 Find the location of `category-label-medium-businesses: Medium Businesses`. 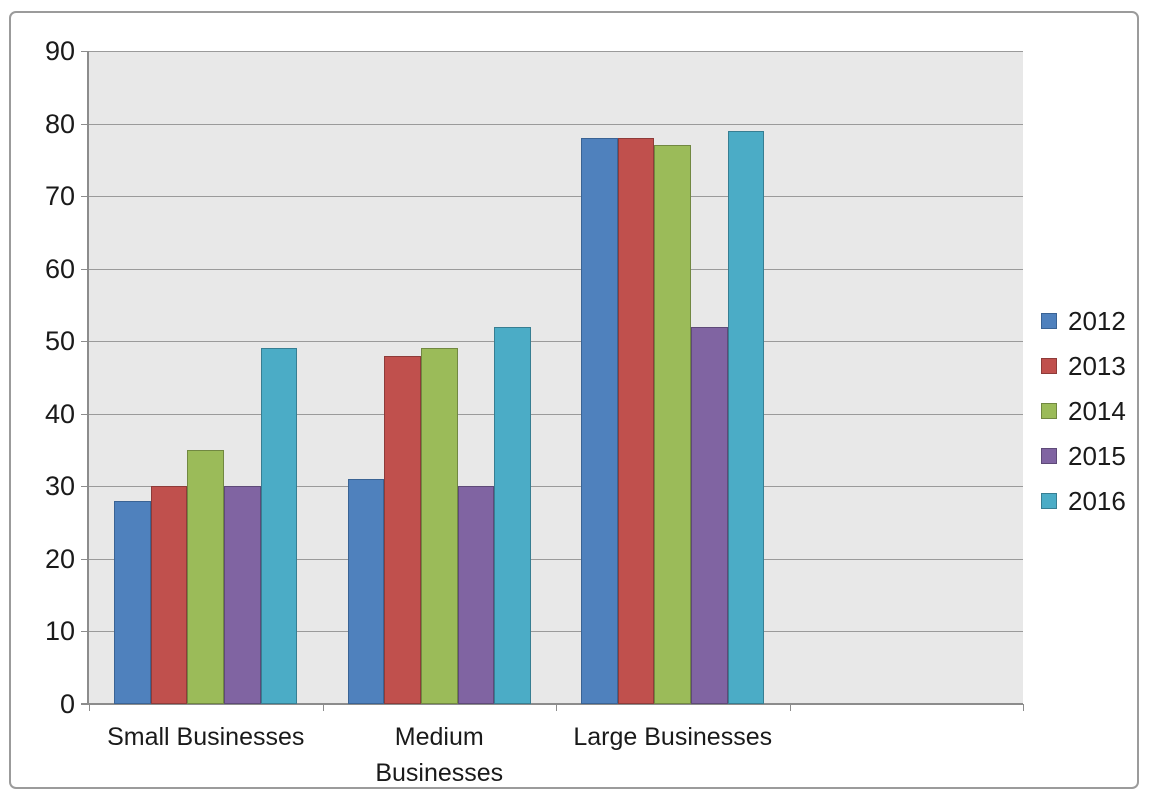

category-label-medium-businesses: Medium Businesses is located at coordinates (439, 755).